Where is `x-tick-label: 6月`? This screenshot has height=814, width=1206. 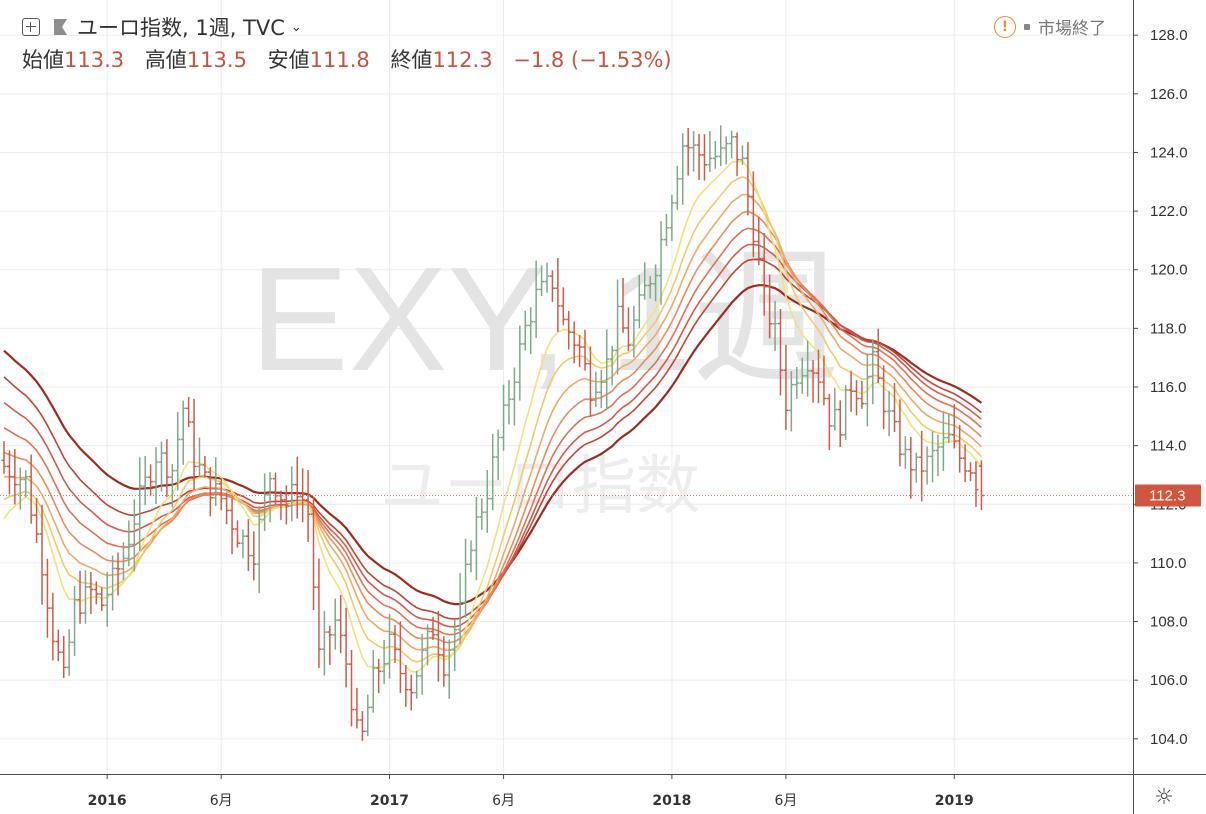
x-tick-label: 6月 is located at coordinates (503, 801).